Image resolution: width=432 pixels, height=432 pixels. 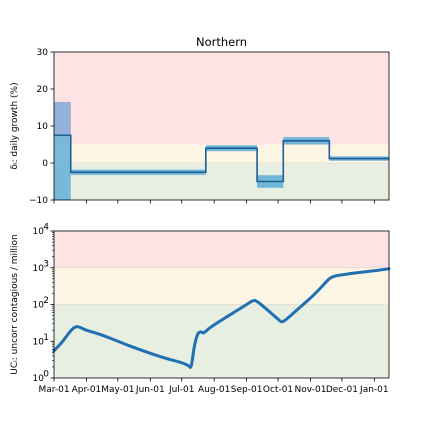 What do you see at coordinates (15, 304) in the screenshot?
I see `contagious-y-axis-label: UCᵢ: uncorr contagious / million` at bounding box center [15, 304].